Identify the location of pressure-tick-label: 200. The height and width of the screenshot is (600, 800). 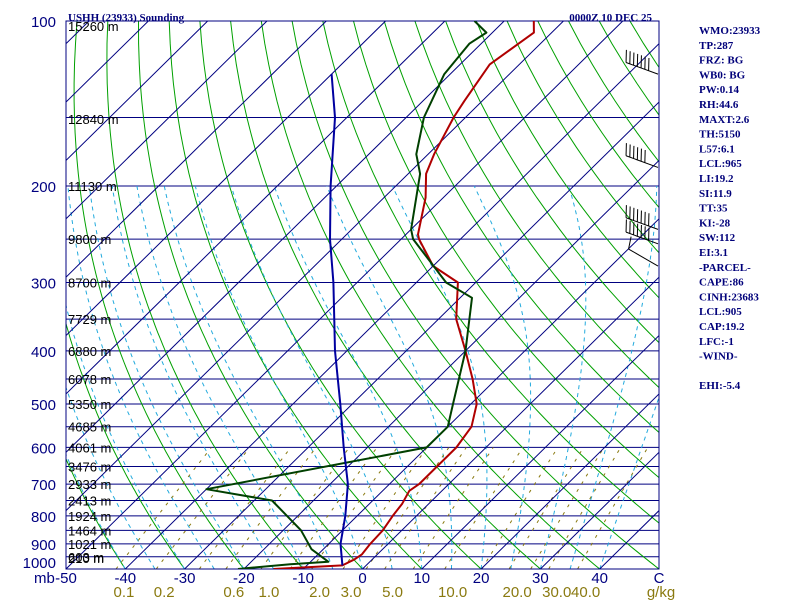
(43, 187).